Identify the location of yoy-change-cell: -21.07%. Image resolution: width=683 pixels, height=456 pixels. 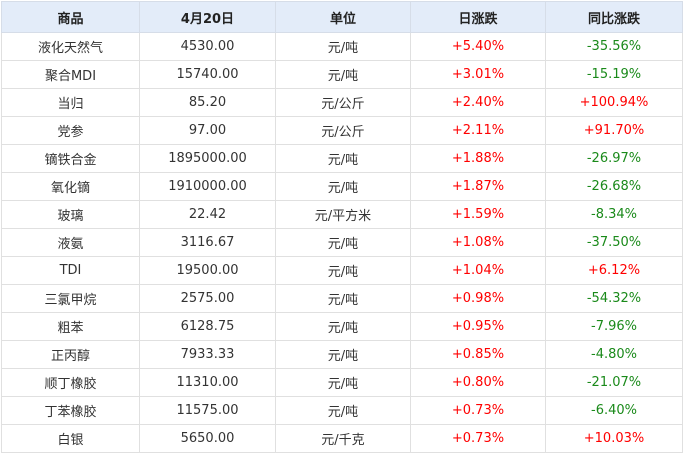
(614, 382).